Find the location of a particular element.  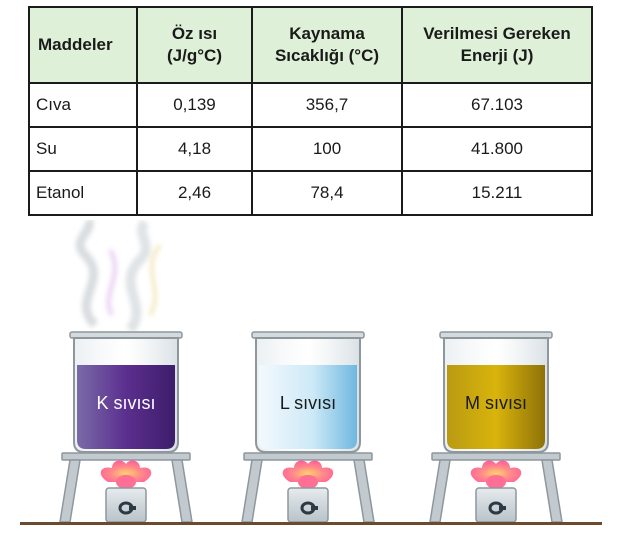

table-row: Etanol 2,46 78,4 15.211 is located at coordinates (310, 193).